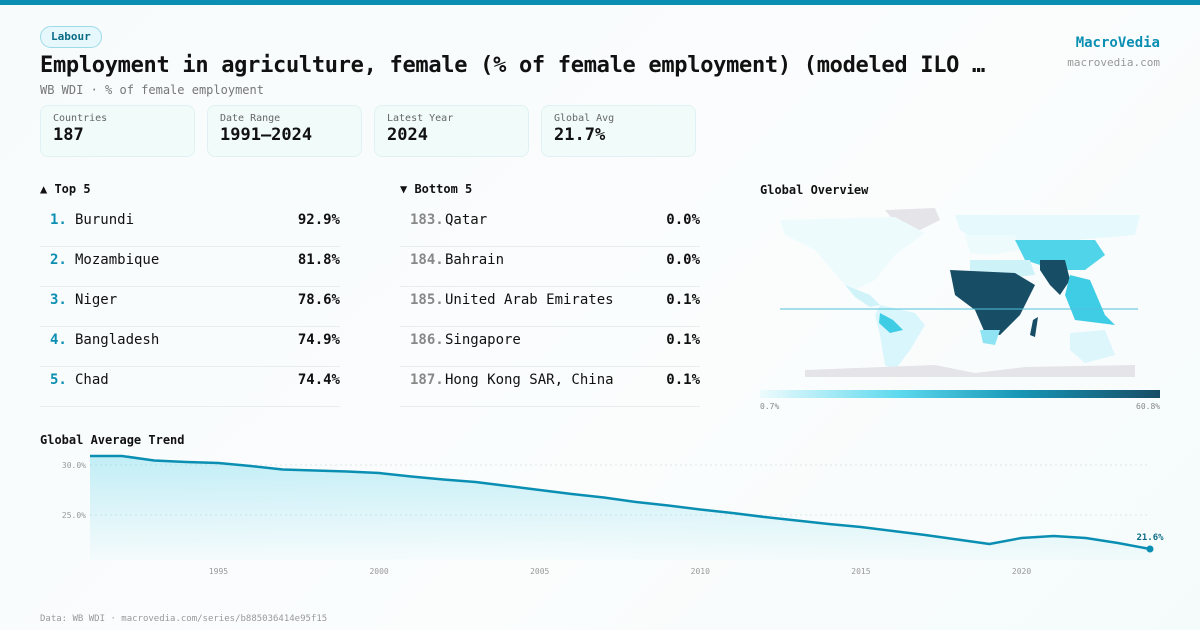 This screenshot has width=1200, height=630. What do you see at coordinates (580, 135) in the screenshot?
I see `stat-value: 21.7%` at bounding box center [580, 135].